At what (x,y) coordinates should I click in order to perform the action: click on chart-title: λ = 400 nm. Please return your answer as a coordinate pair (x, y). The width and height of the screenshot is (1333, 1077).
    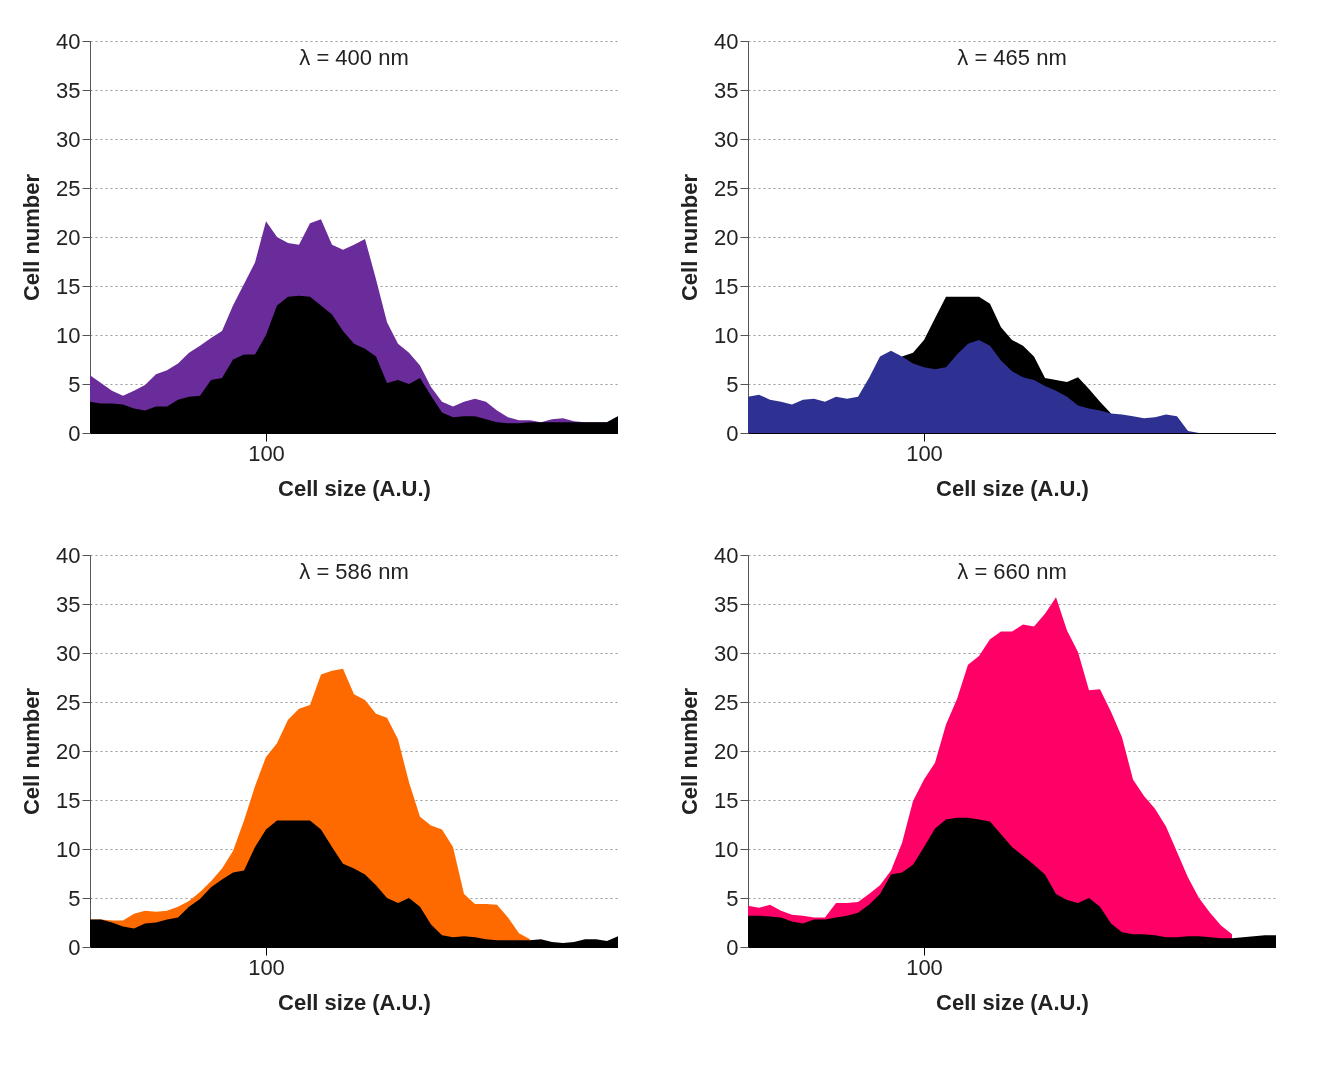
    Looking at the image, I should click on (354, 57).